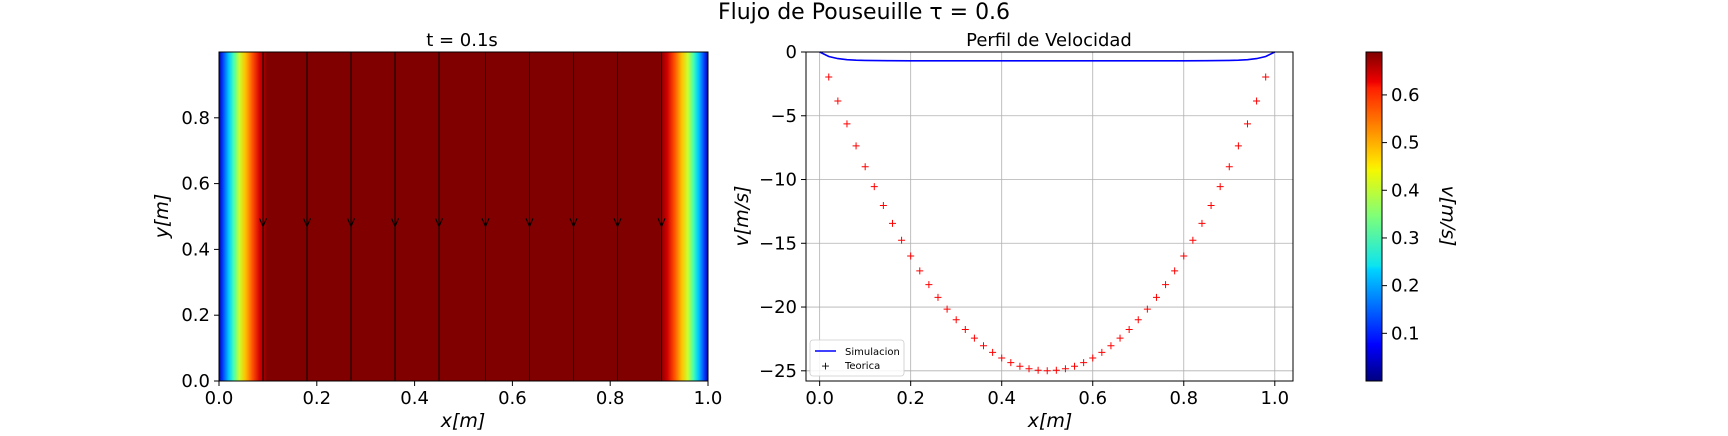  What do you see at coordinates (684, 216) in the screenshot?
I see `heatmap-right-boundary-layer` at bounding box center [684, 216].